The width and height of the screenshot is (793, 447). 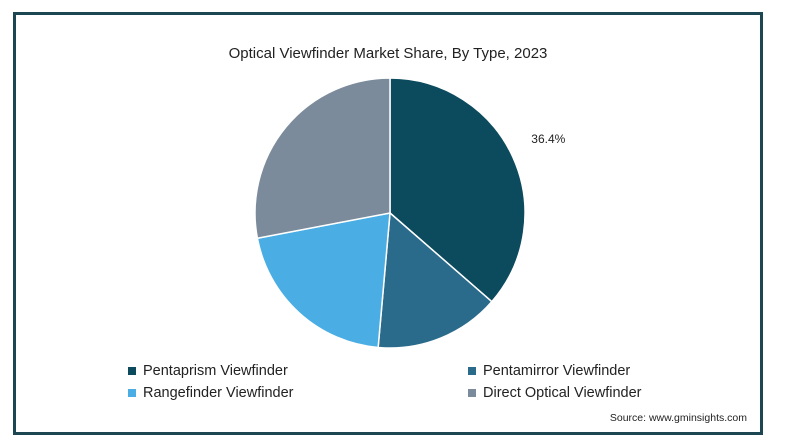 I want to click on legend-label: Pentaprism Viewfinder, so click(x=215, y=371).